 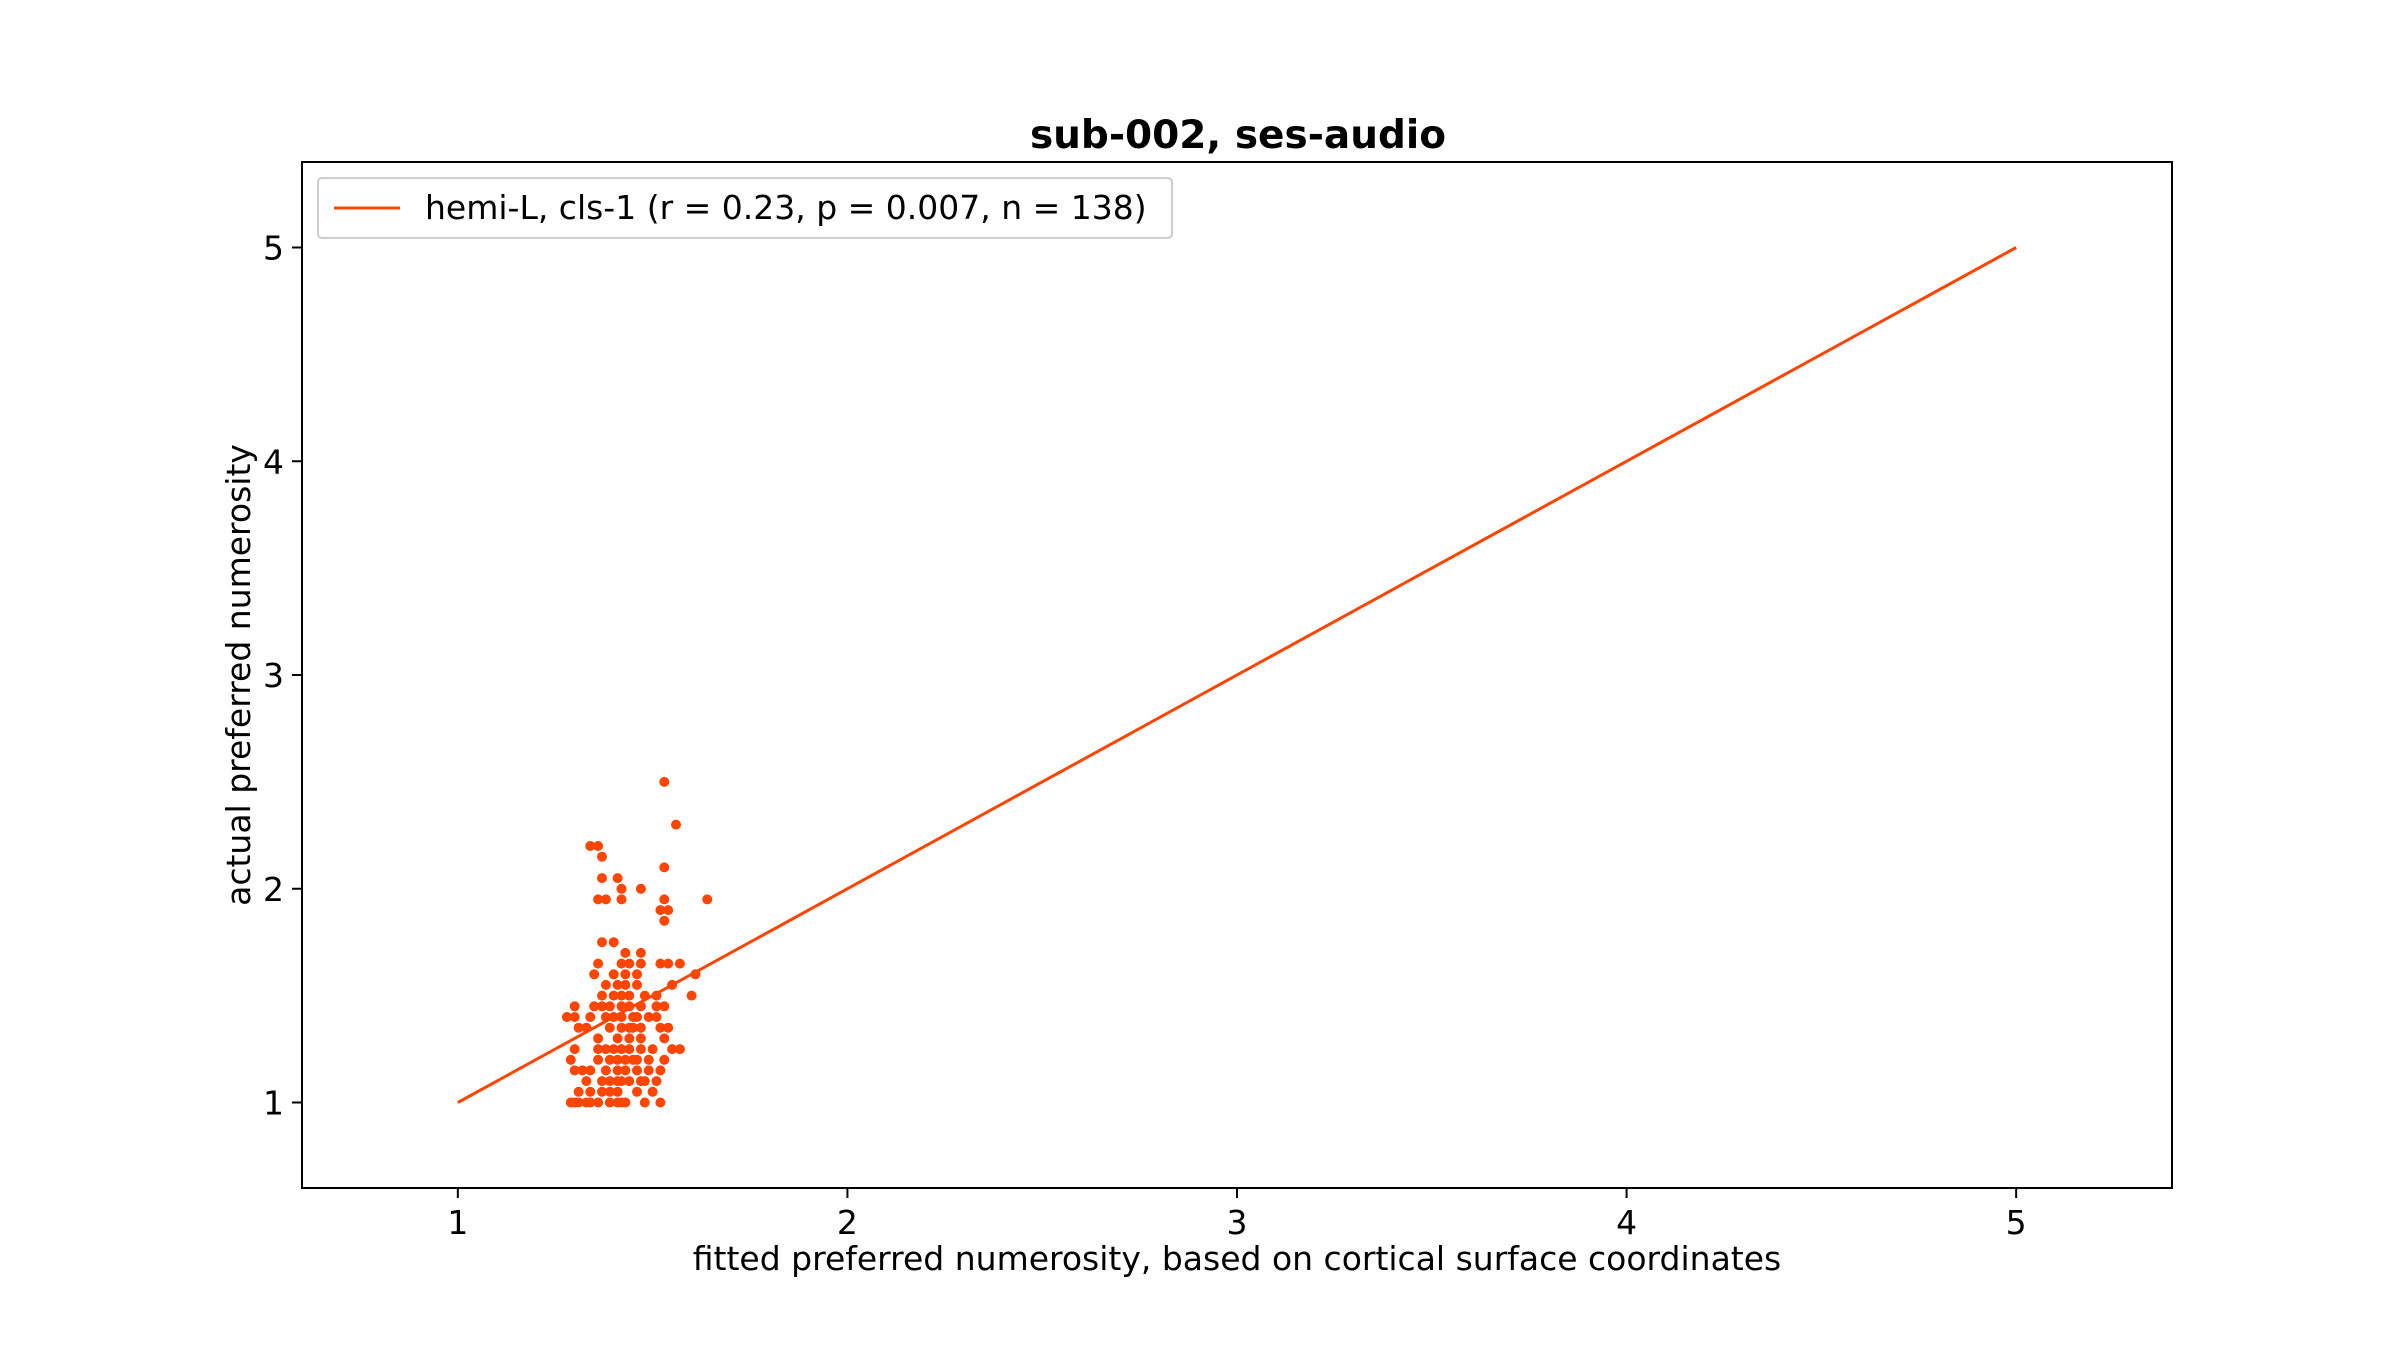 I want to click on x-tick-label: 2, so click(x=847, y=1222).